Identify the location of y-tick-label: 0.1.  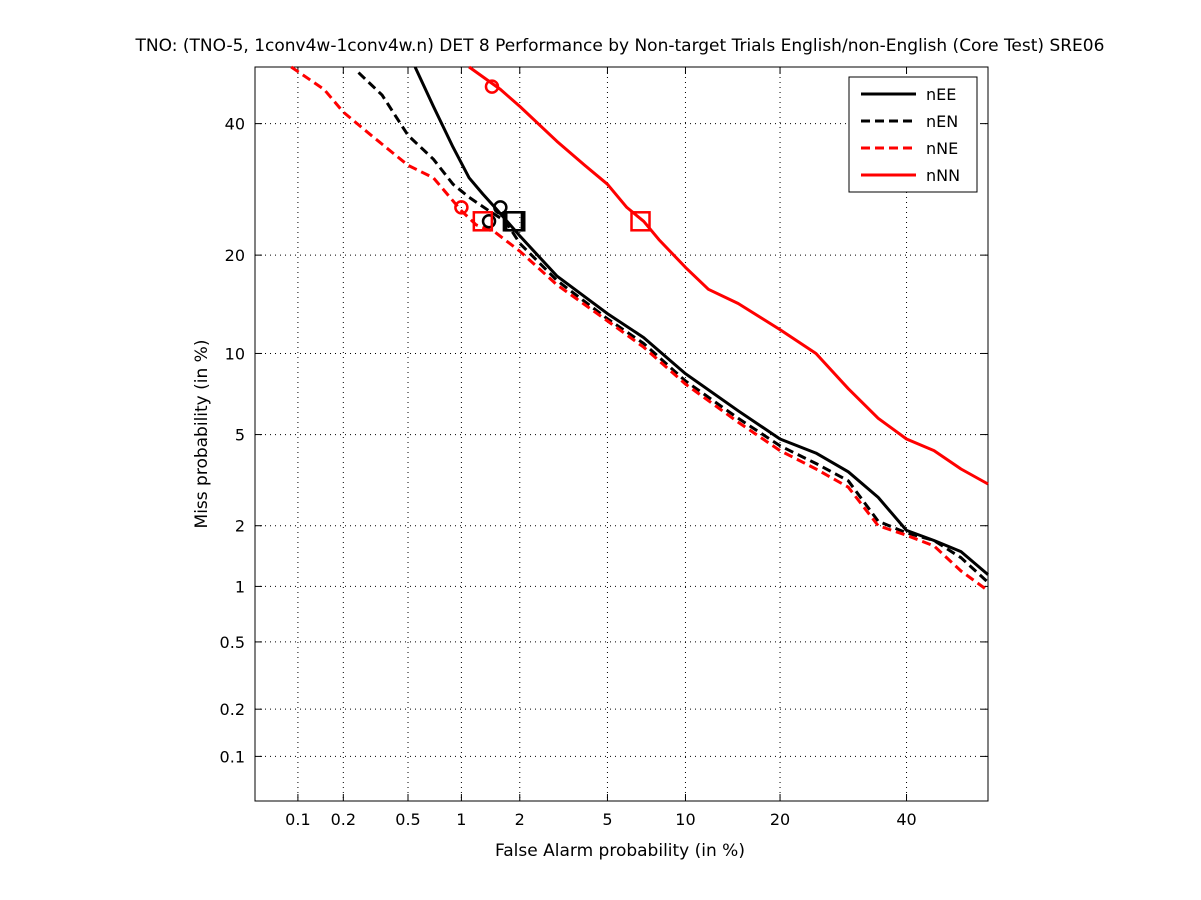
(232, 756).